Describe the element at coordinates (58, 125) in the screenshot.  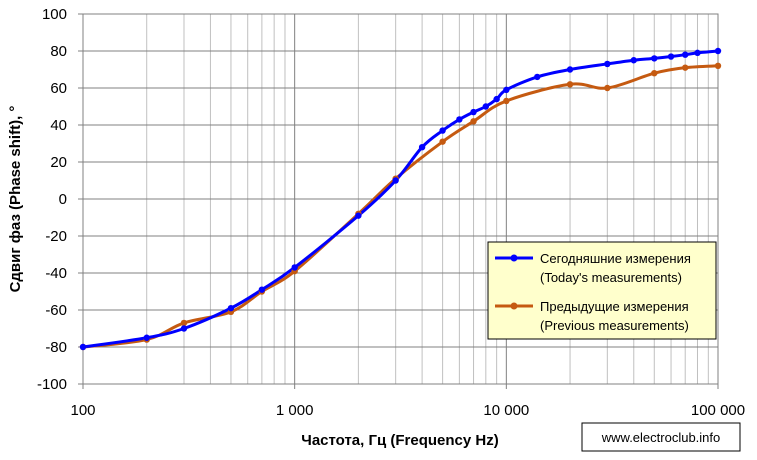
I see `y-tick-label: 40` at that location.